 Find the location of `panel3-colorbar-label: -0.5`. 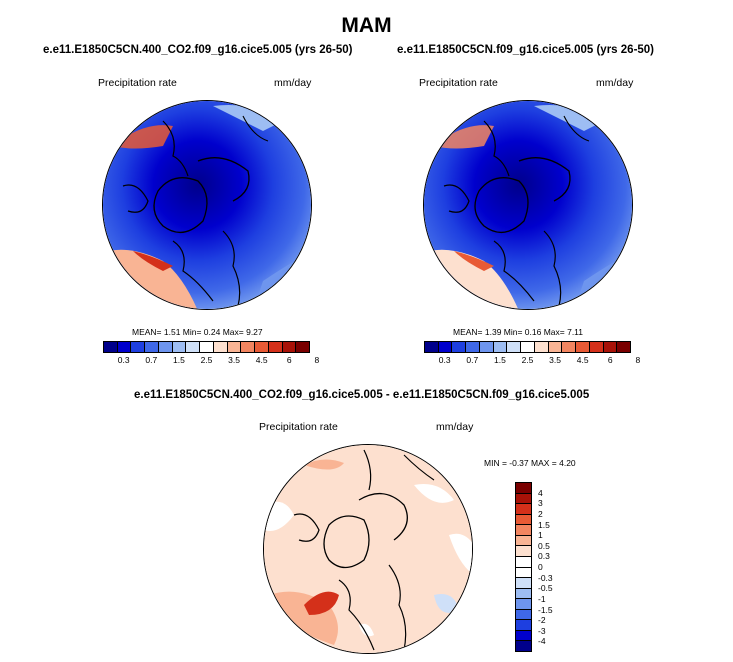

panel3-colorbar-label: -0.5 is located at coordinates (545, 588).